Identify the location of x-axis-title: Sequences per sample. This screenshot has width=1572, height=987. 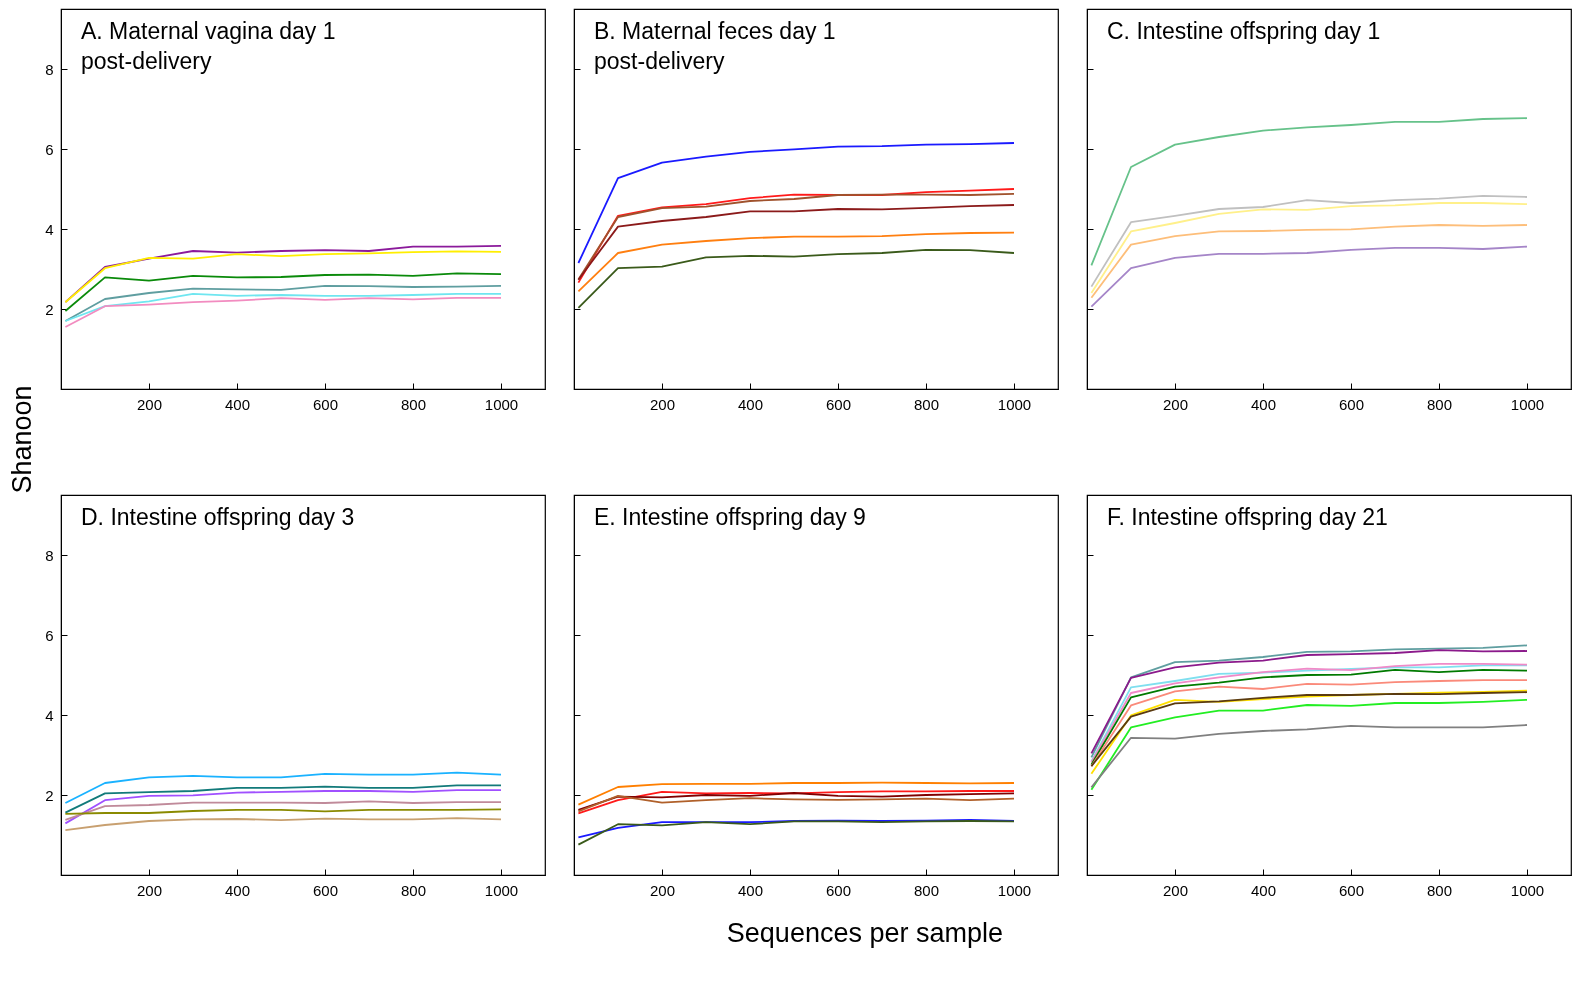
(864, 932).